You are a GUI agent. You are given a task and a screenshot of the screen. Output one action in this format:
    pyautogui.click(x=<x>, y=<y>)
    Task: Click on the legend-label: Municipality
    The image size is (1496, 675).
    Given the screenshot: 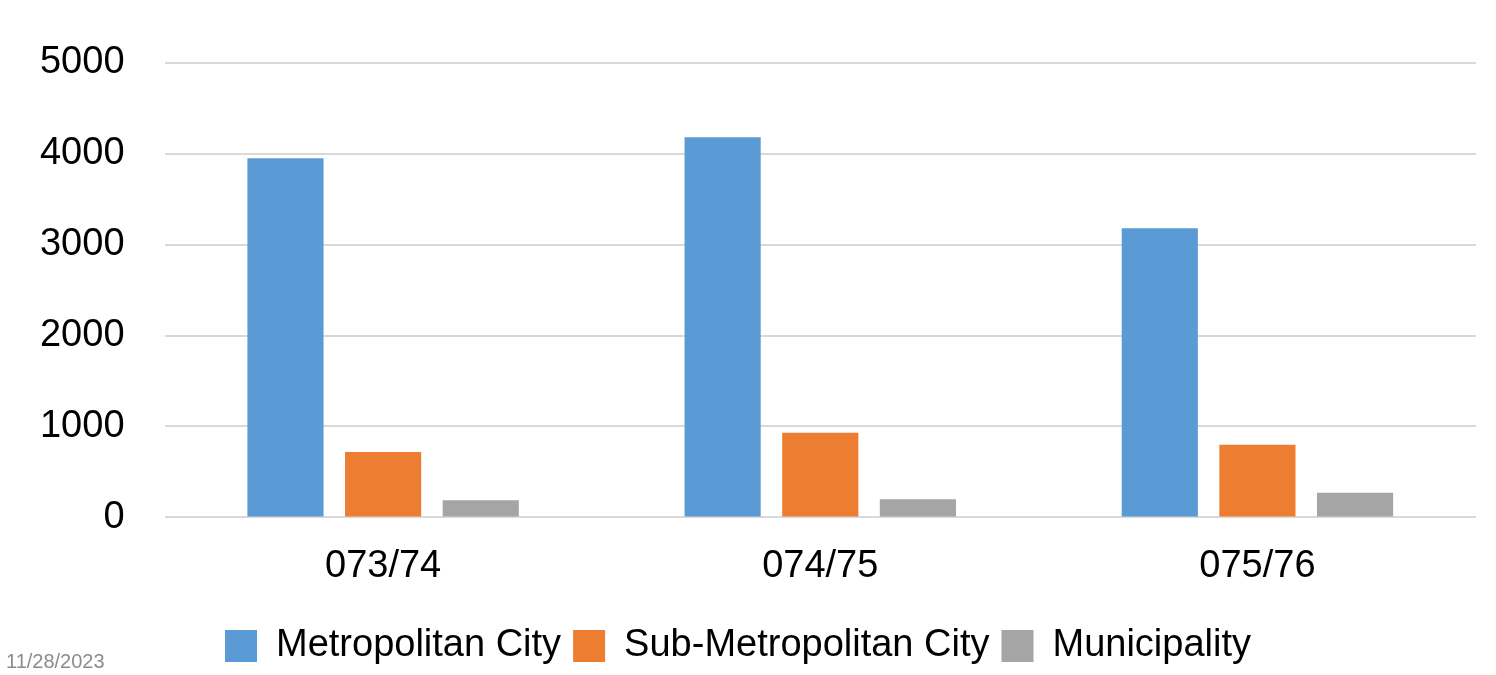 What is the action you would take?
    pyautogui.click(x=1152, y=643)
    